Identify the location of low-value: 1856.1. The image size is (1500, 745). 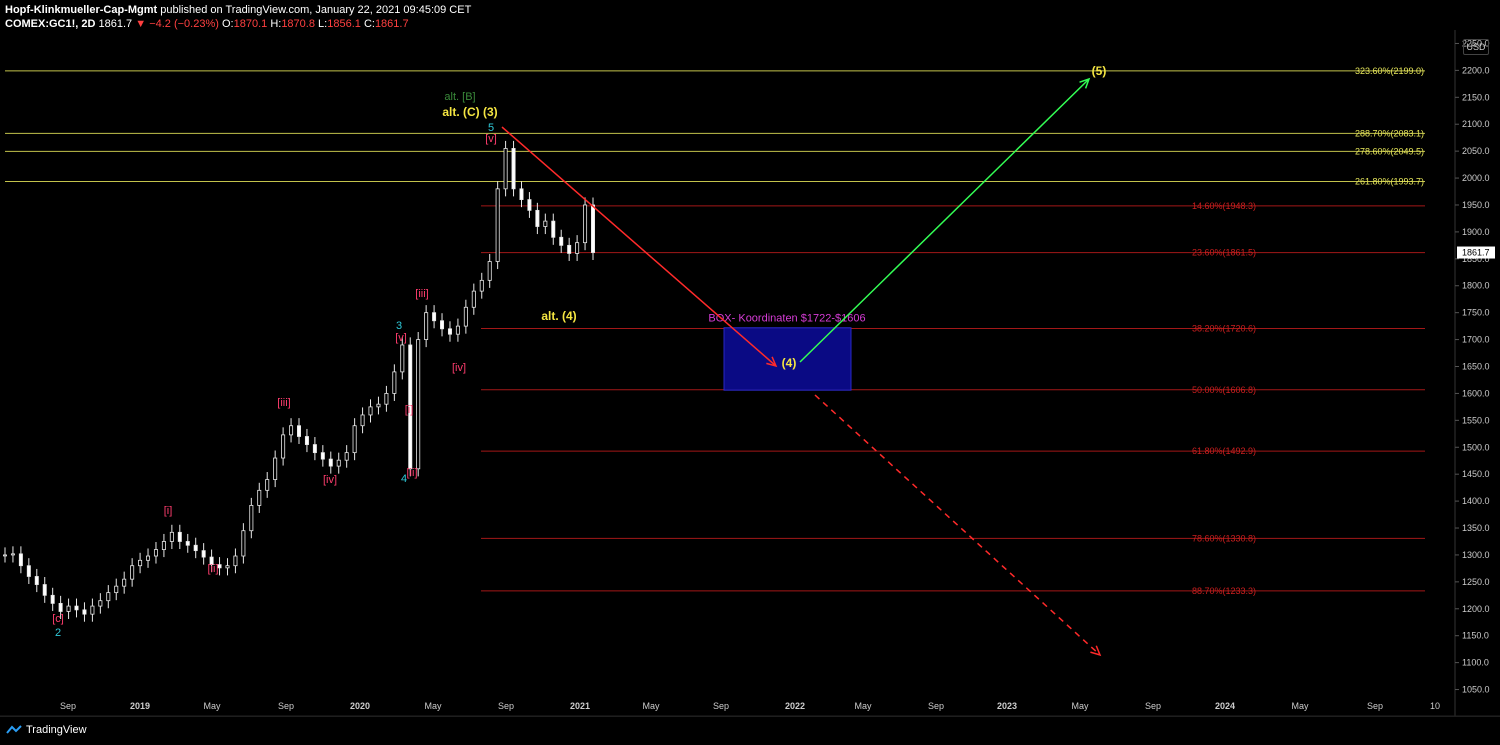
(344, 24).